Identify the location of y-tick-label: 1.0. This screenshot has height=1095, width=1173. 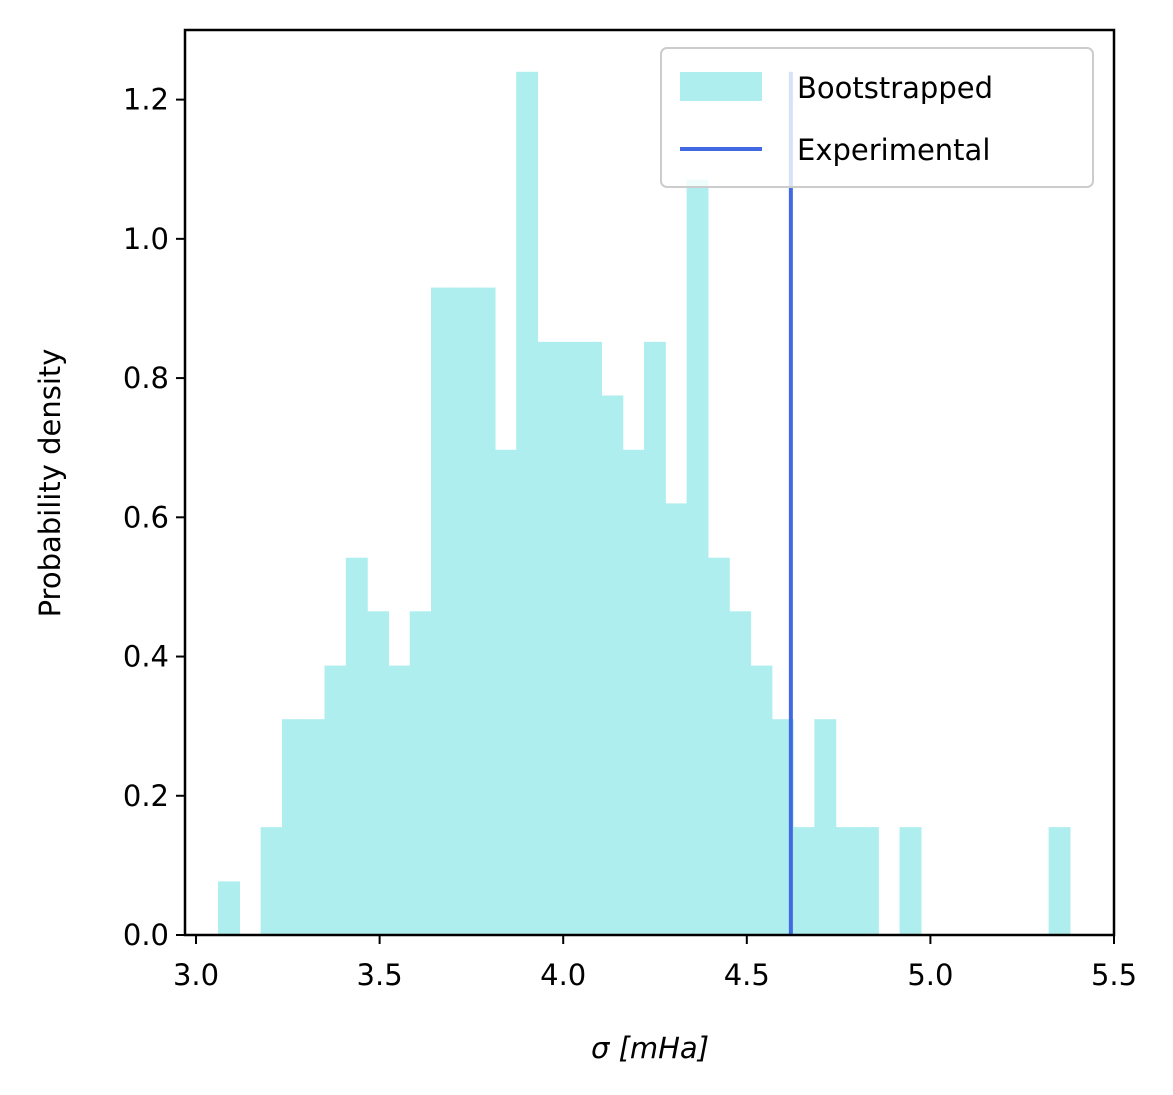
(146, 239).